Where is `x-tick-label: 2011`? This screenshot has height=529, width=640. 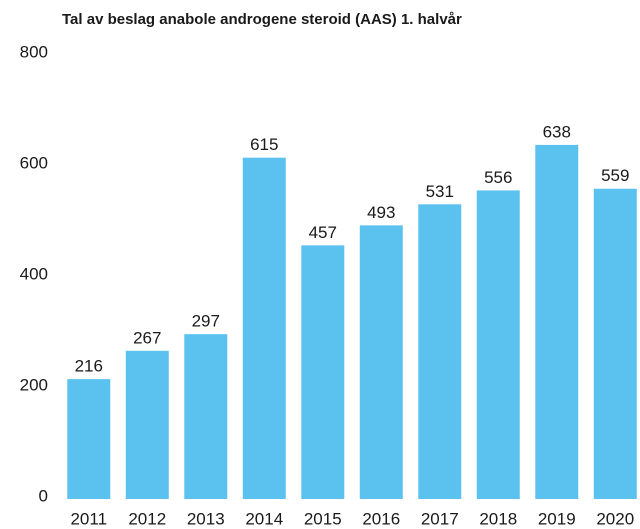 x-tick-label: 2011 is located at coordinates (88, 518).